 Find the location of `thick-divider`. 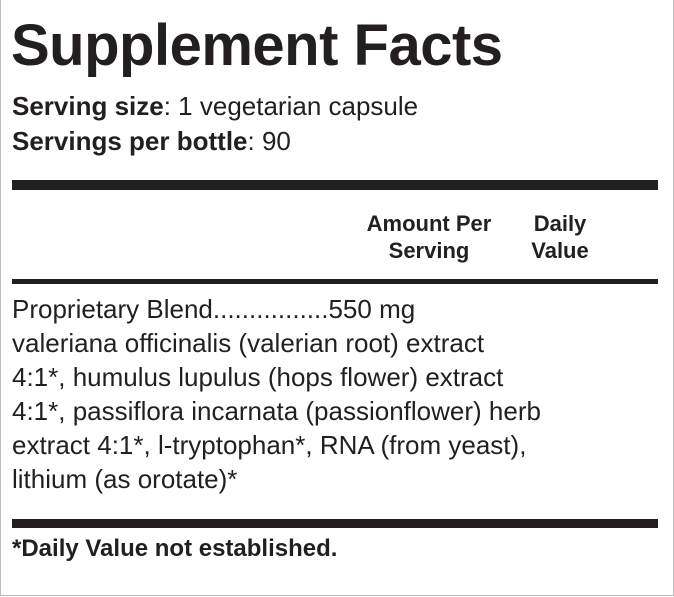

thick-divider is located at coordinates (335, 185).